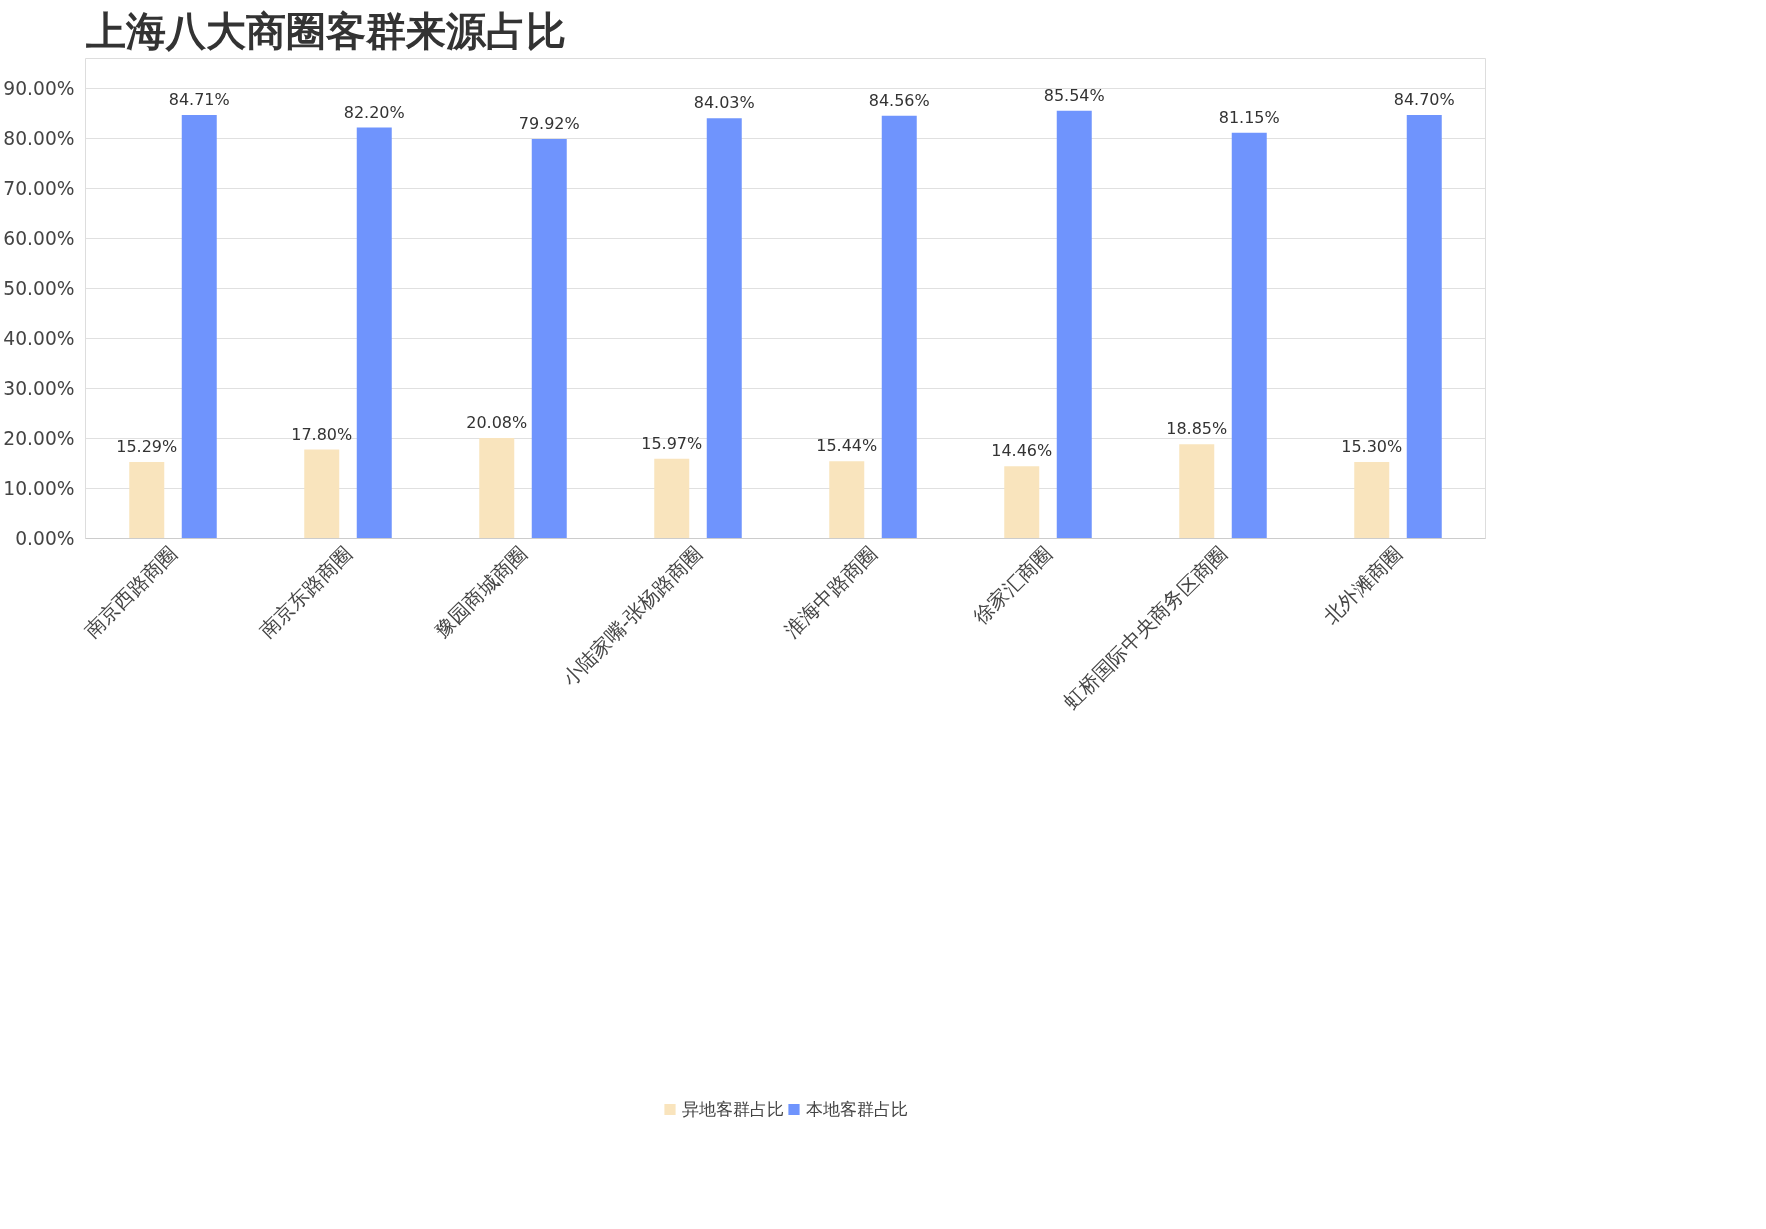 The image size is (1766, 1229). Describe the element at coordinates (480, 592) in the screenshot. I see `x-tick-label: 豫园商城商圈` at that location.